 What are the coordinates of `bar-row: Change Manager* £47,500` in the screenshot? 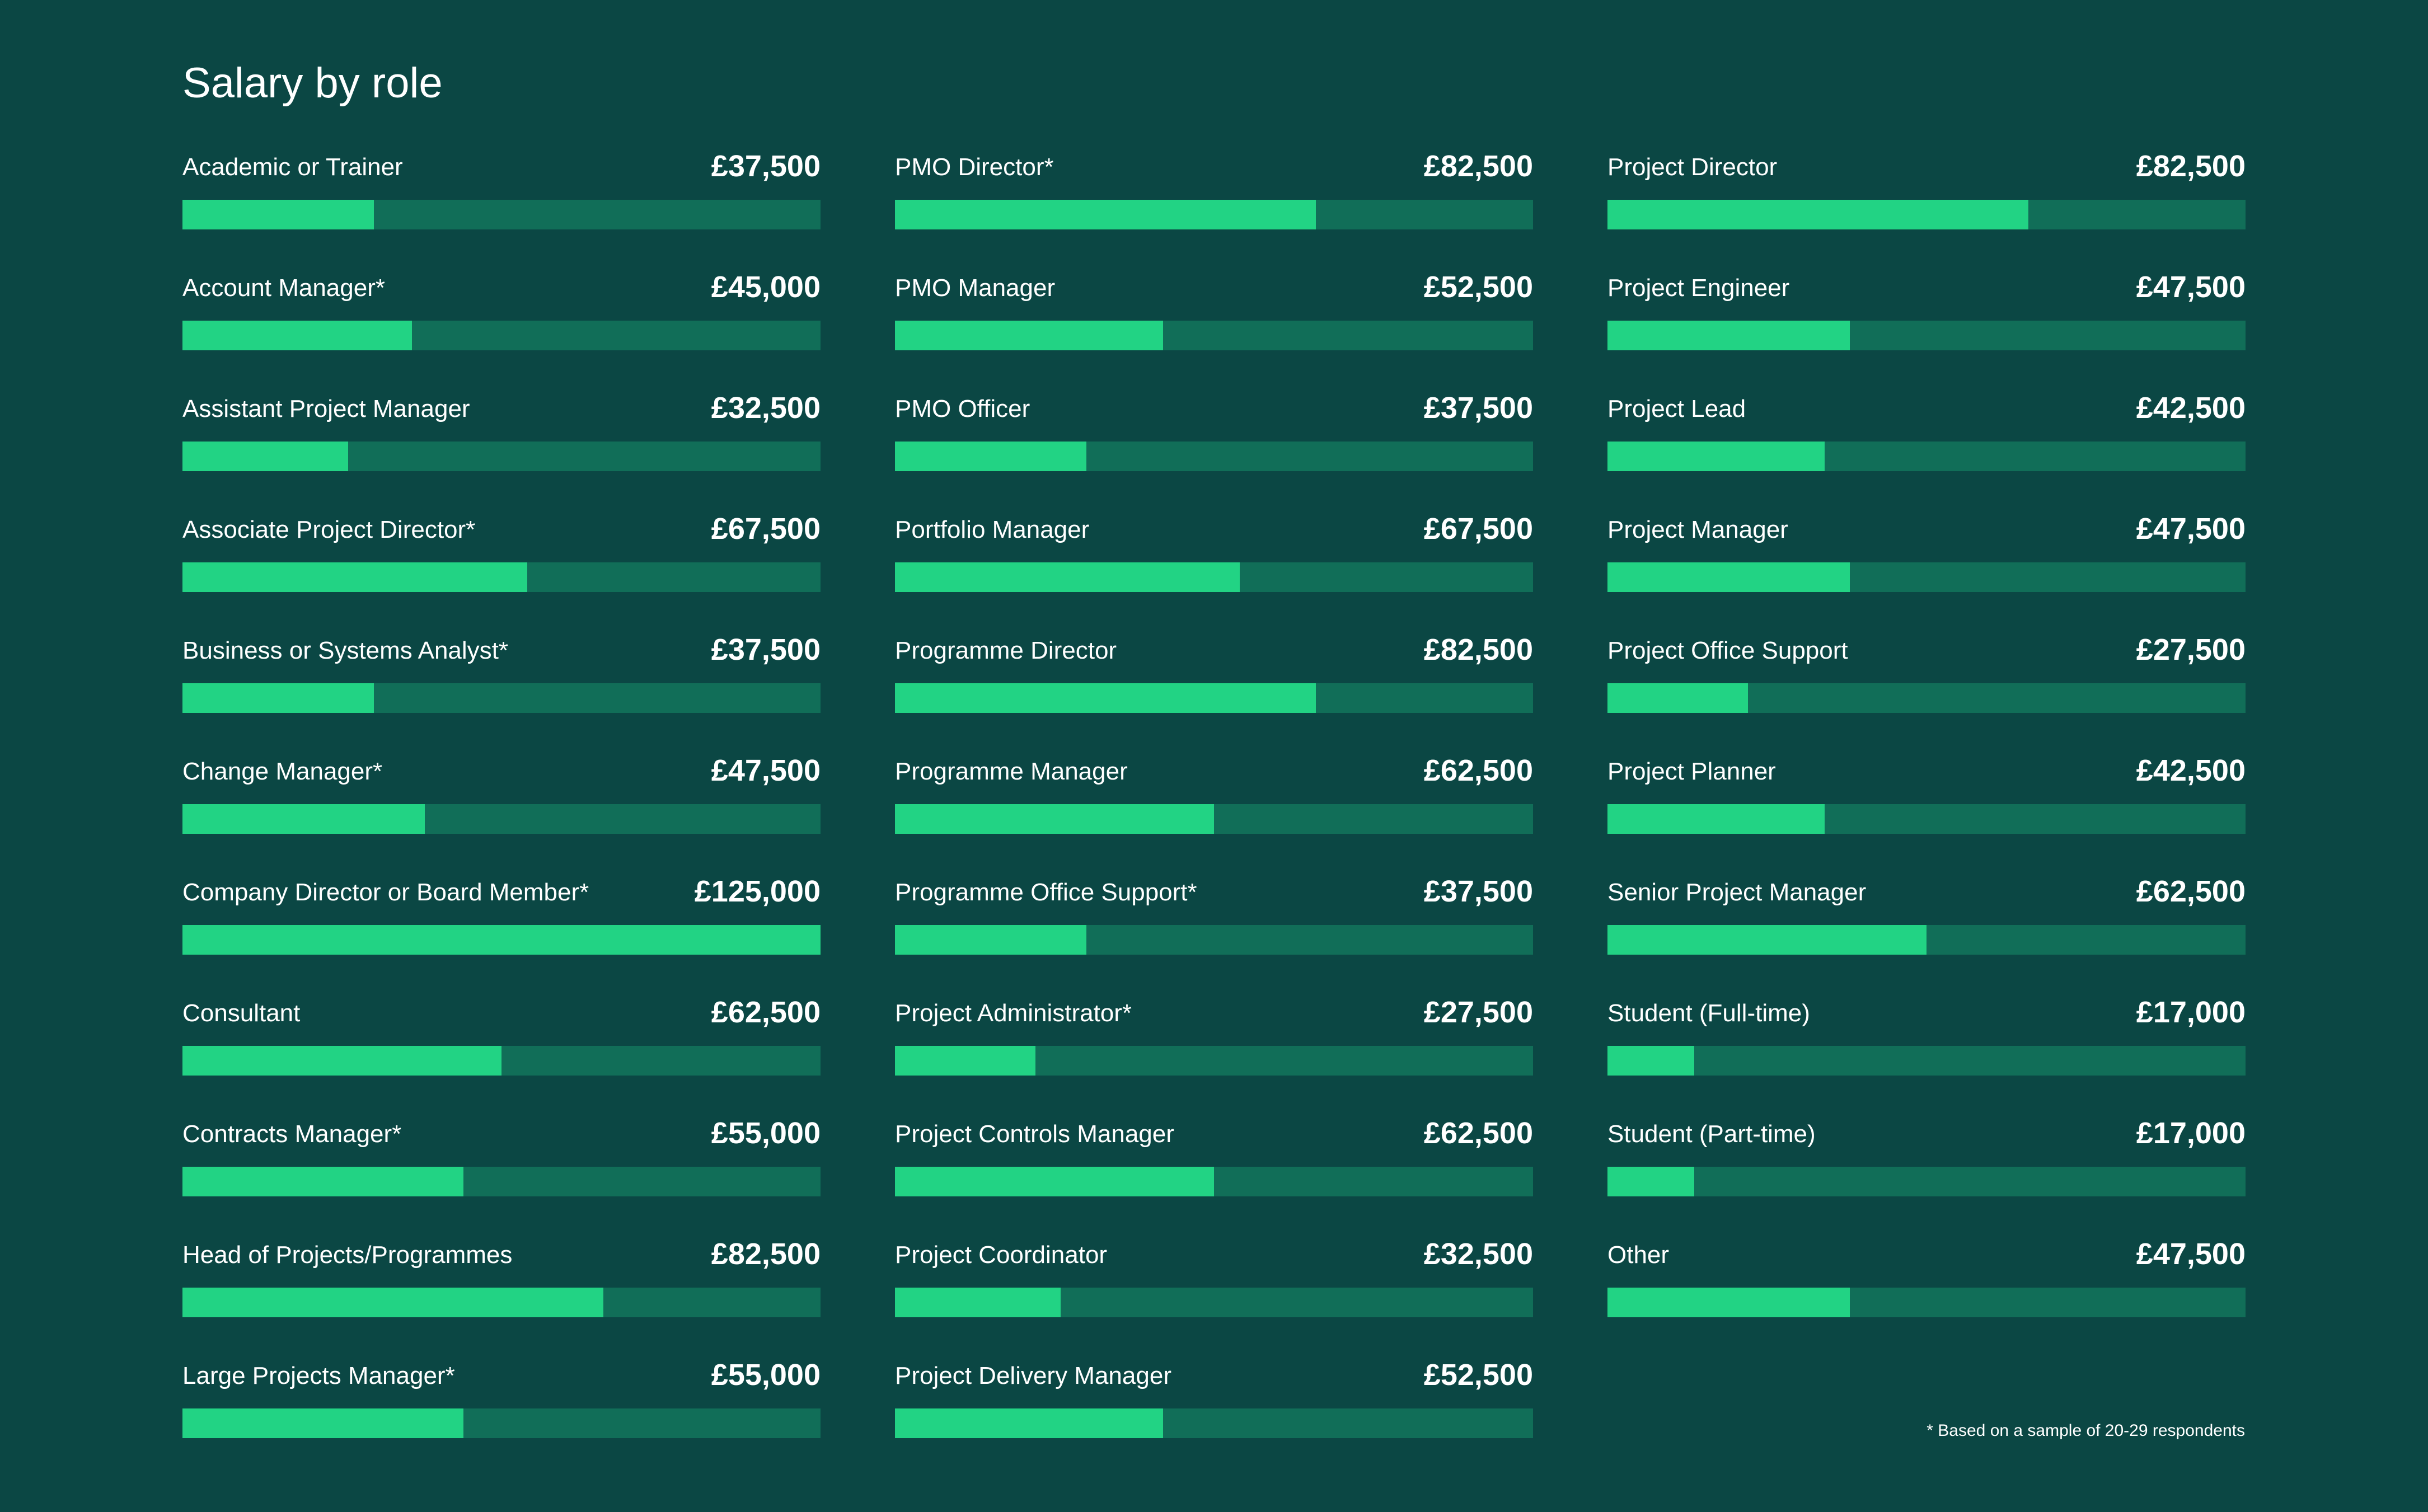 It's located at (501, 811).